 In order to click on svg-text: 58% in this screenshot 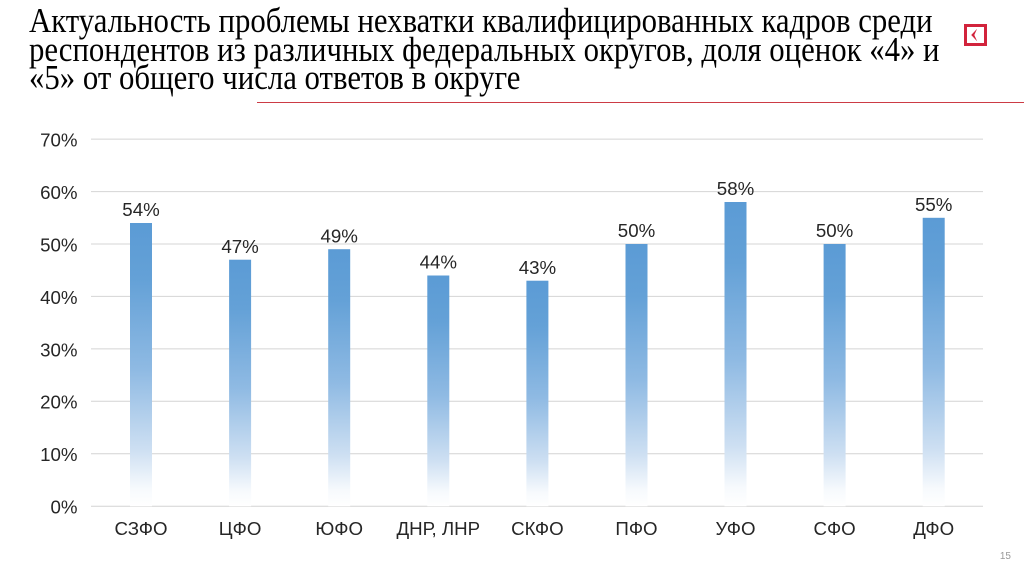, I will do `click(735, 188)`.